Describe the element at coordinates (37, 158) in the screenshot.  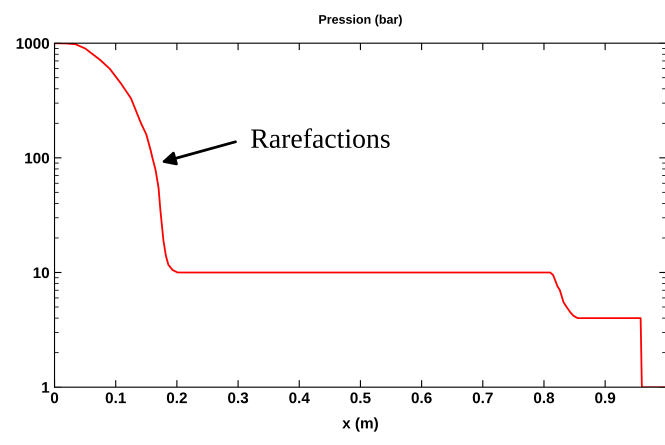
I see `y-tick-label: 100` at that location.